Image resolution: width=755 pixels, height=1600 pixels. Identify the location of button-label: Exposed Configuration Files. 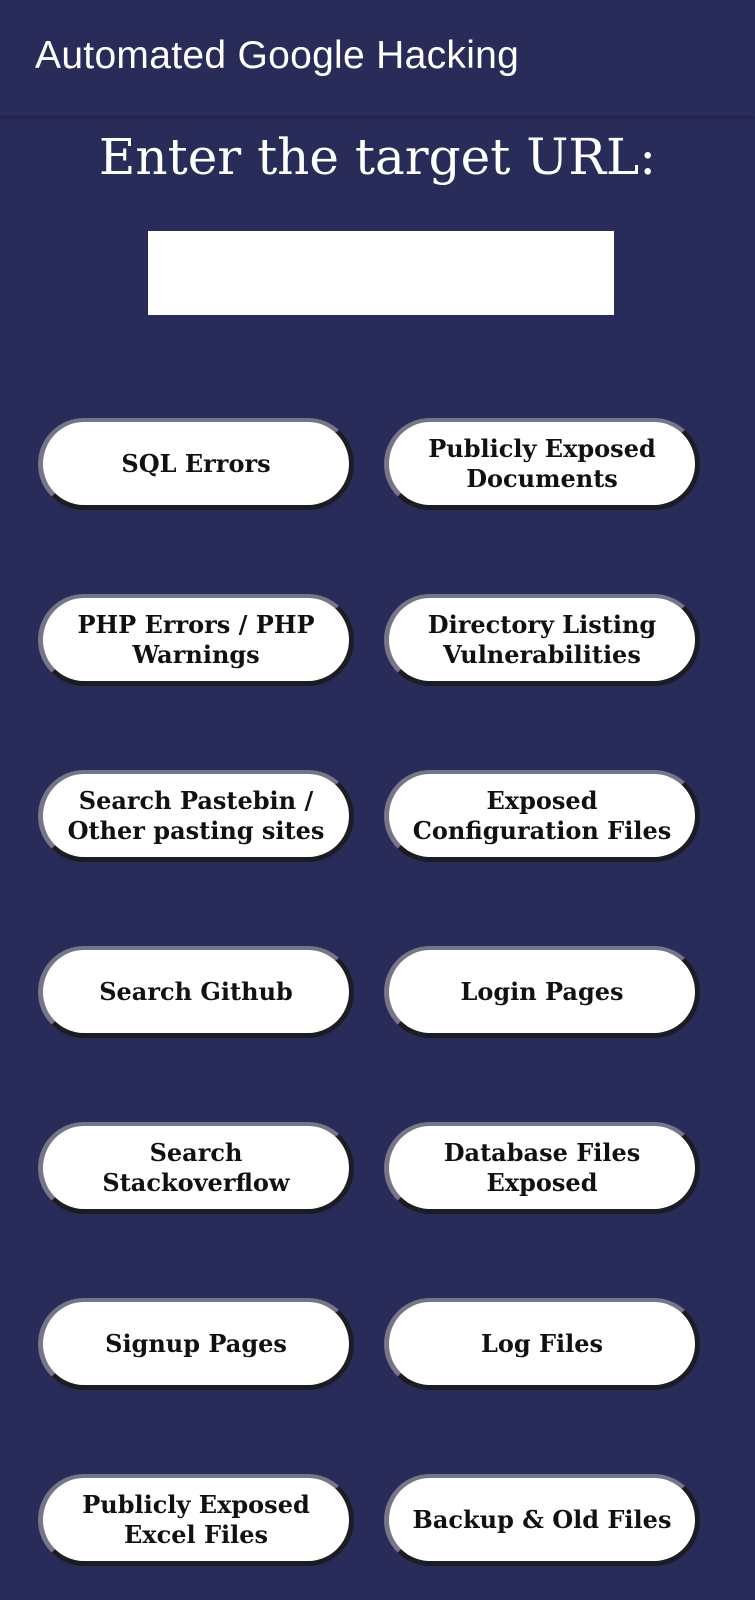
(542, 815).